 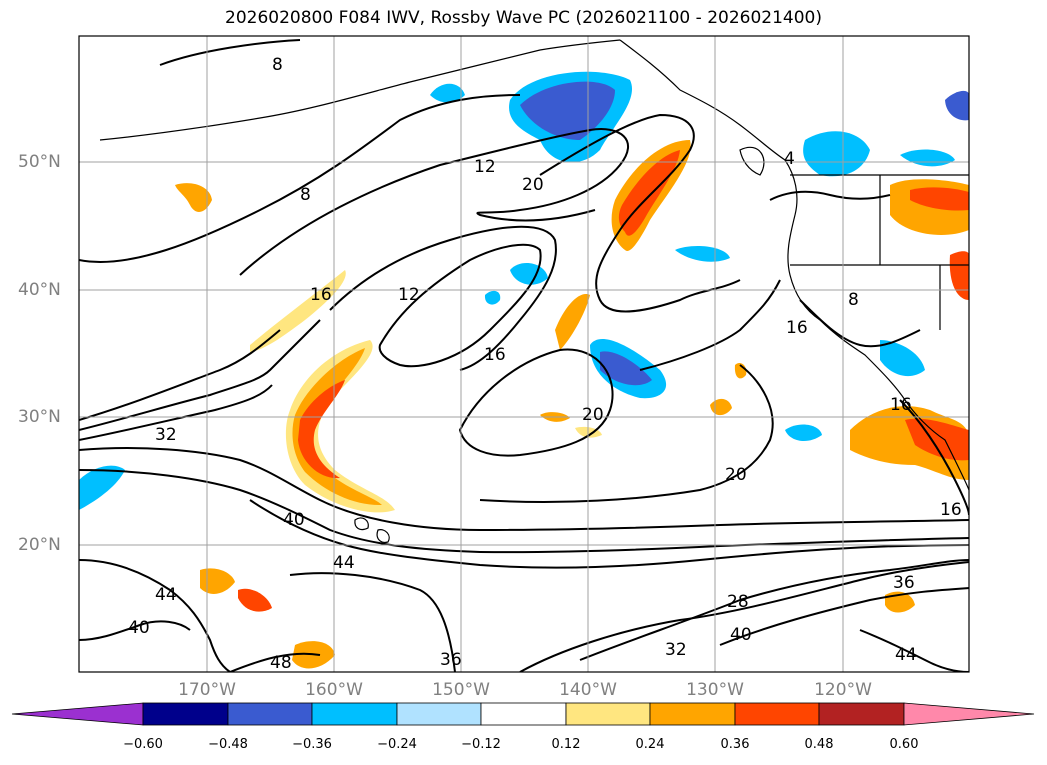 I want to click on lat-label-30n: 30°N, so click(x=39, y=417).